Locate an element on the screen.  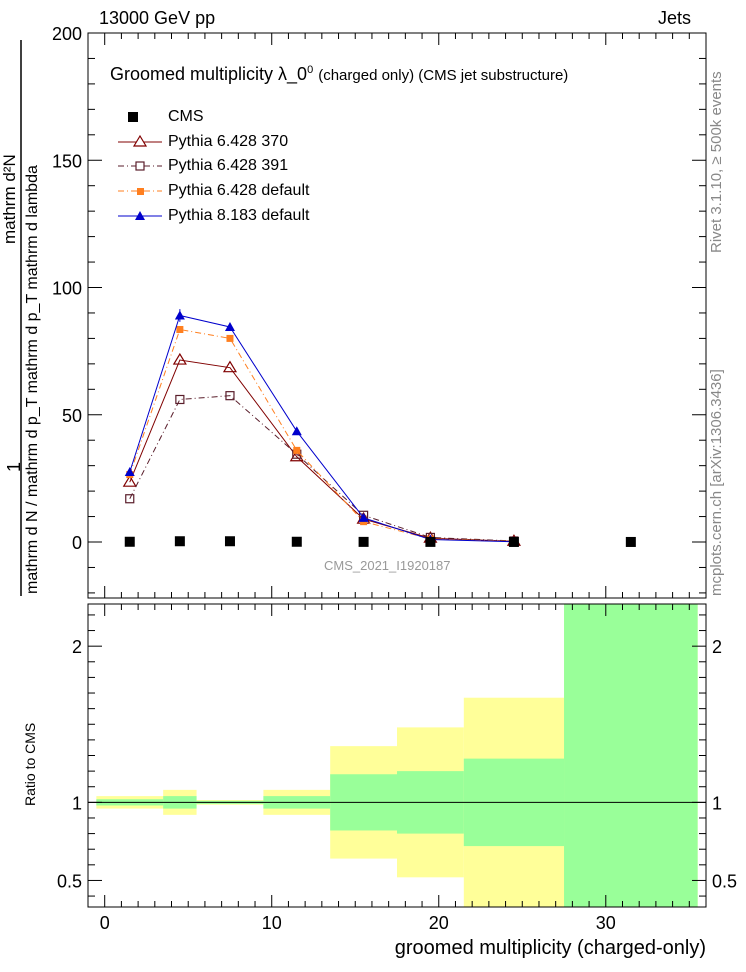
legend-item-py6def: Pythia 6.428 default is located at coordinates (210, 191).